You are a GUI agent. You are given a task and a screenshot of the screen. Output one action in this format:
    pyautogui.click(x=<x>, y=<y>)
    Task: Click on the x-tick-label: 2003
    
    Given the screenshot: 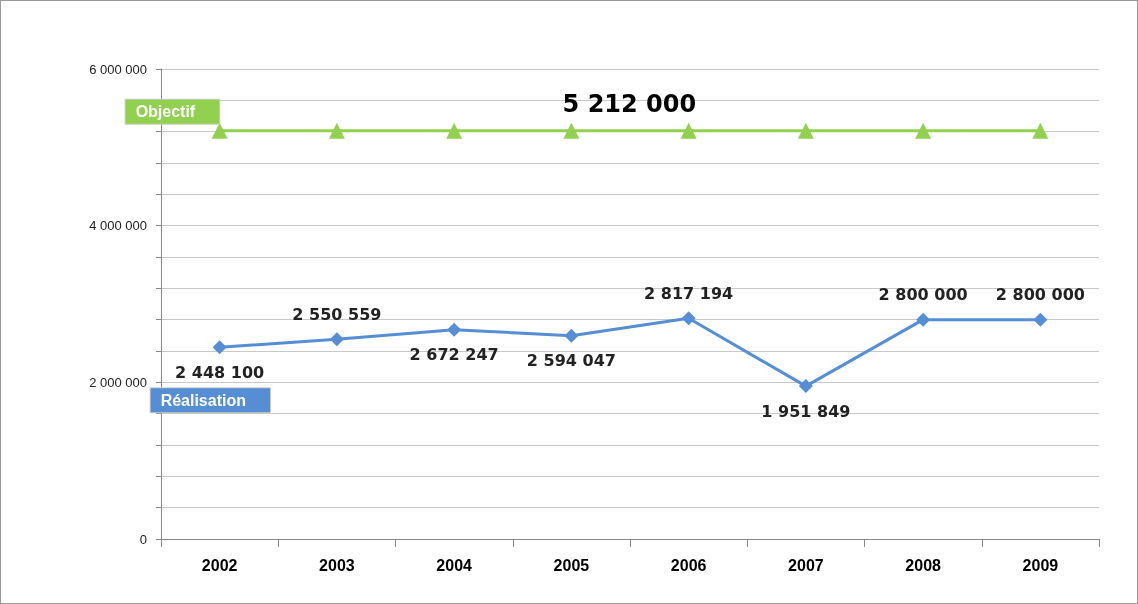 What is the action you would take?
    pyautogui.click(x=337, y=565)
    